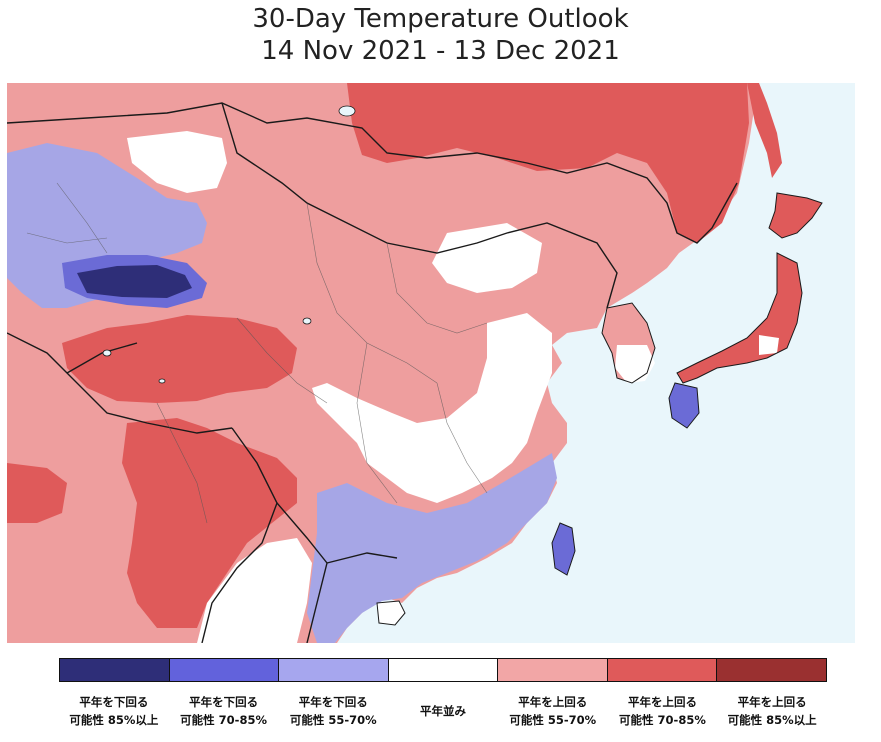  What do you see at coordinates (134, 281) in the screenshot?
I see `region-below-85-west` at bounding box center [134, 281].